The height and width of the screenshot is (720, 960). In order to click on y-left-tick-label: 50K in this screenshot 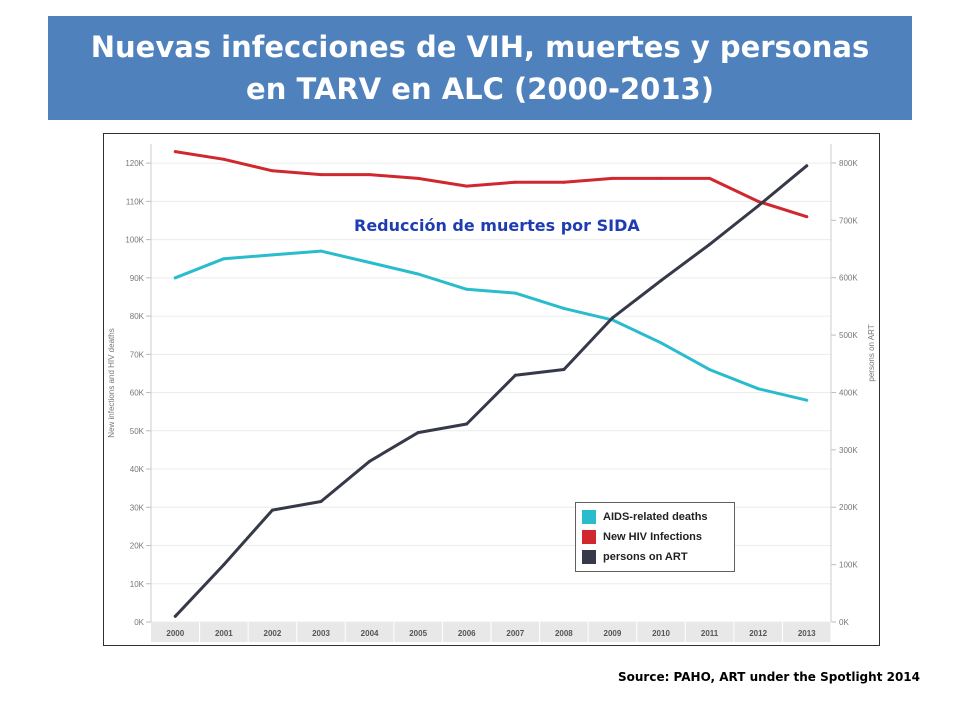, I will do `click(137, 431)`.